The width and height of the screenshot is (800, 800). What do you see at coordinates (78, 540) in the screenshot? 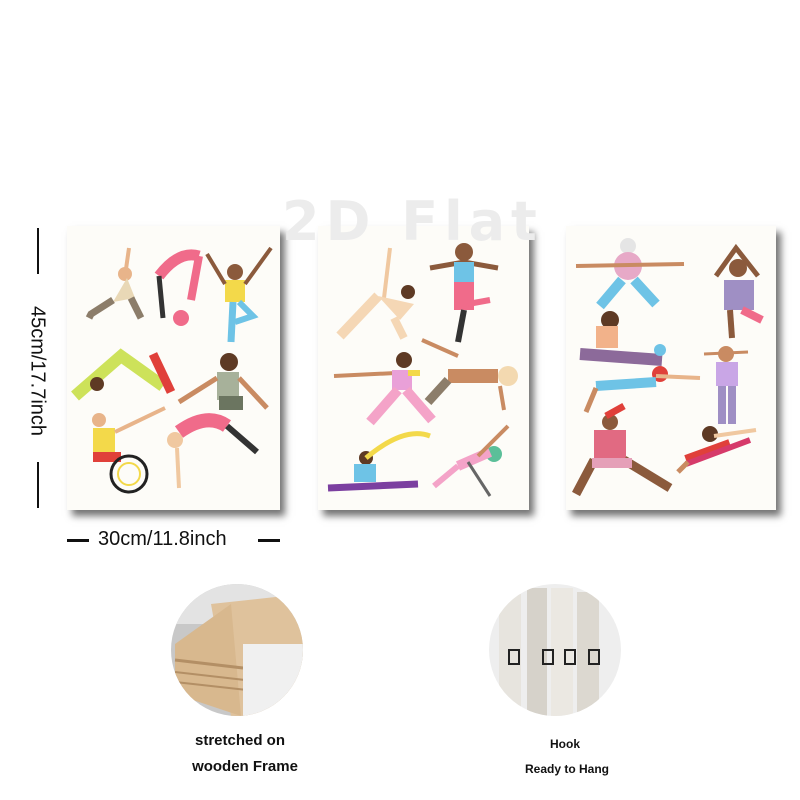
I see `width-dimension-line-left` at bounding box center [78, 540].